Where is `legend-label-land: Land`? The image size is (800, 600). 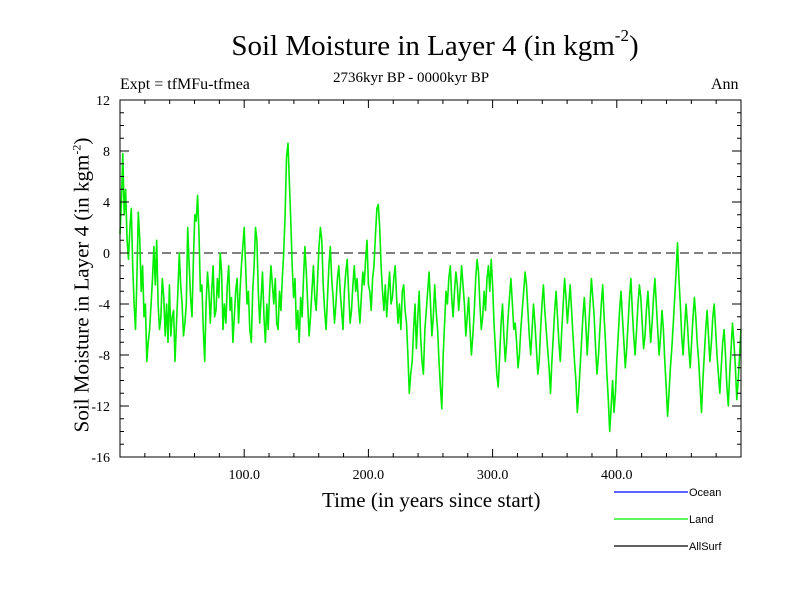
legend-label-land: Land is located at coordinates (701, 520).